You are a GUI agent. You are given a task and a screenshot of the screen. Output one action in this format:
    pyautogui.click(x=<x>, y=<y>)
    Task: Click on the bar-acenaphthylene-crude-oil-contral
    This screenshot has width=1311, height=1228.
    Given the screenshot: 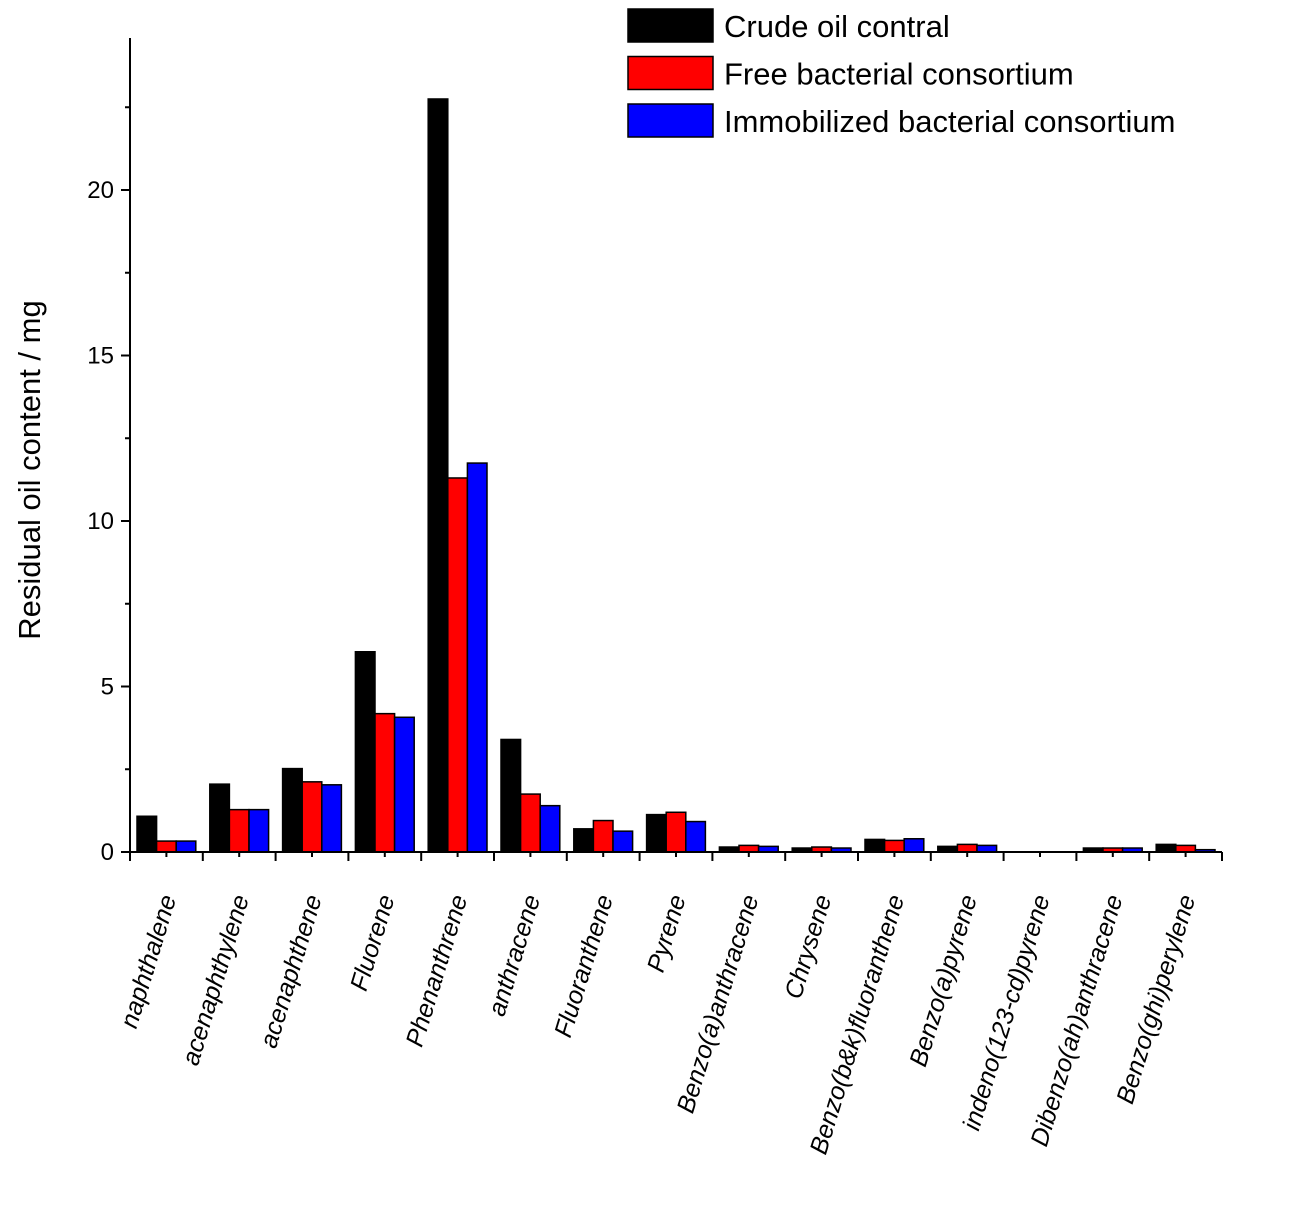 What is the action you would take?
    pyautogui.click(x=220, y=818)
    